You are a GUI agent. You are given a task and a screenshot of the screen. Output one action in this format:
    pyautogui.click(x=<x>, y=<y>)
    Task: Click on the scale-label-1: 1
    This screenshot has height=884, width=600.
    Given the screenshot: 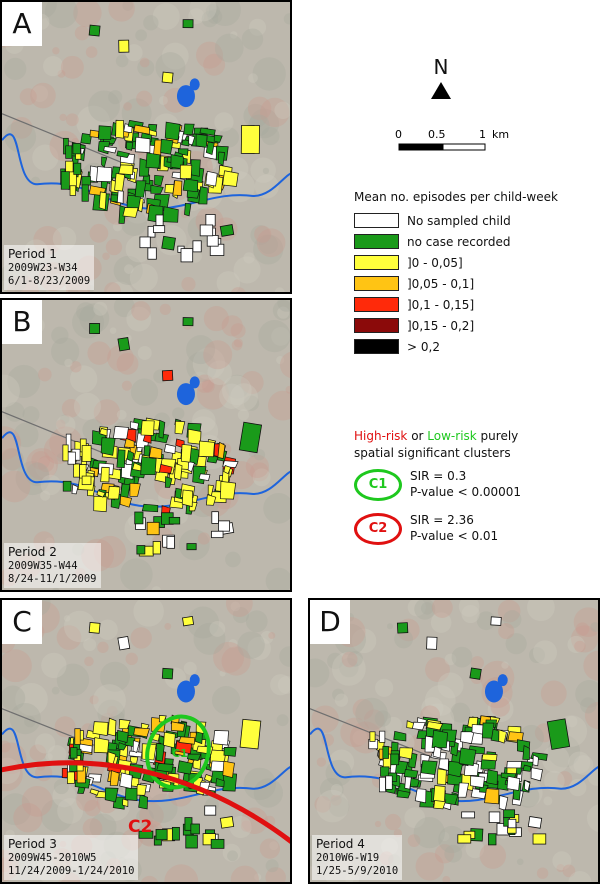 What is the action you would take?
    pyautogui.click(x=482, y=134)
    